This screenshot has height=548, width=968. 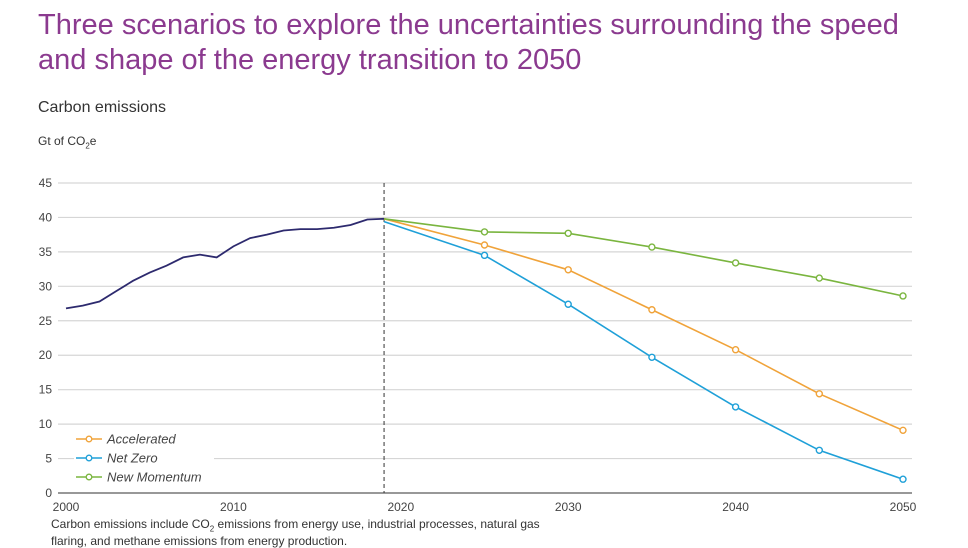 What do you see at coordinates (225, 263) in the screenshot?
I see `series-historical-line` at bounding box center [225, 263].